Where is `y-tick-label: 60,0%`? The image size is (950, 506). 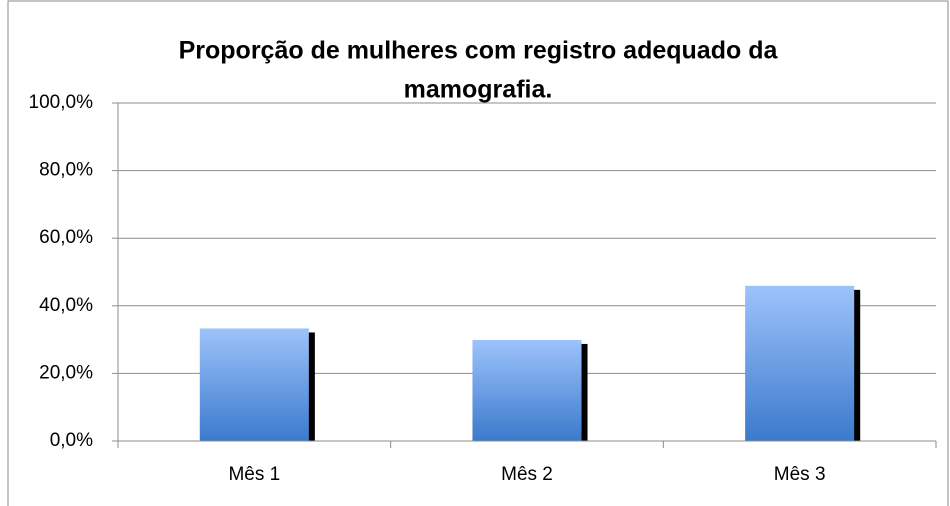 y-tick-label: 60,0% is located at coordinates (66, 237).